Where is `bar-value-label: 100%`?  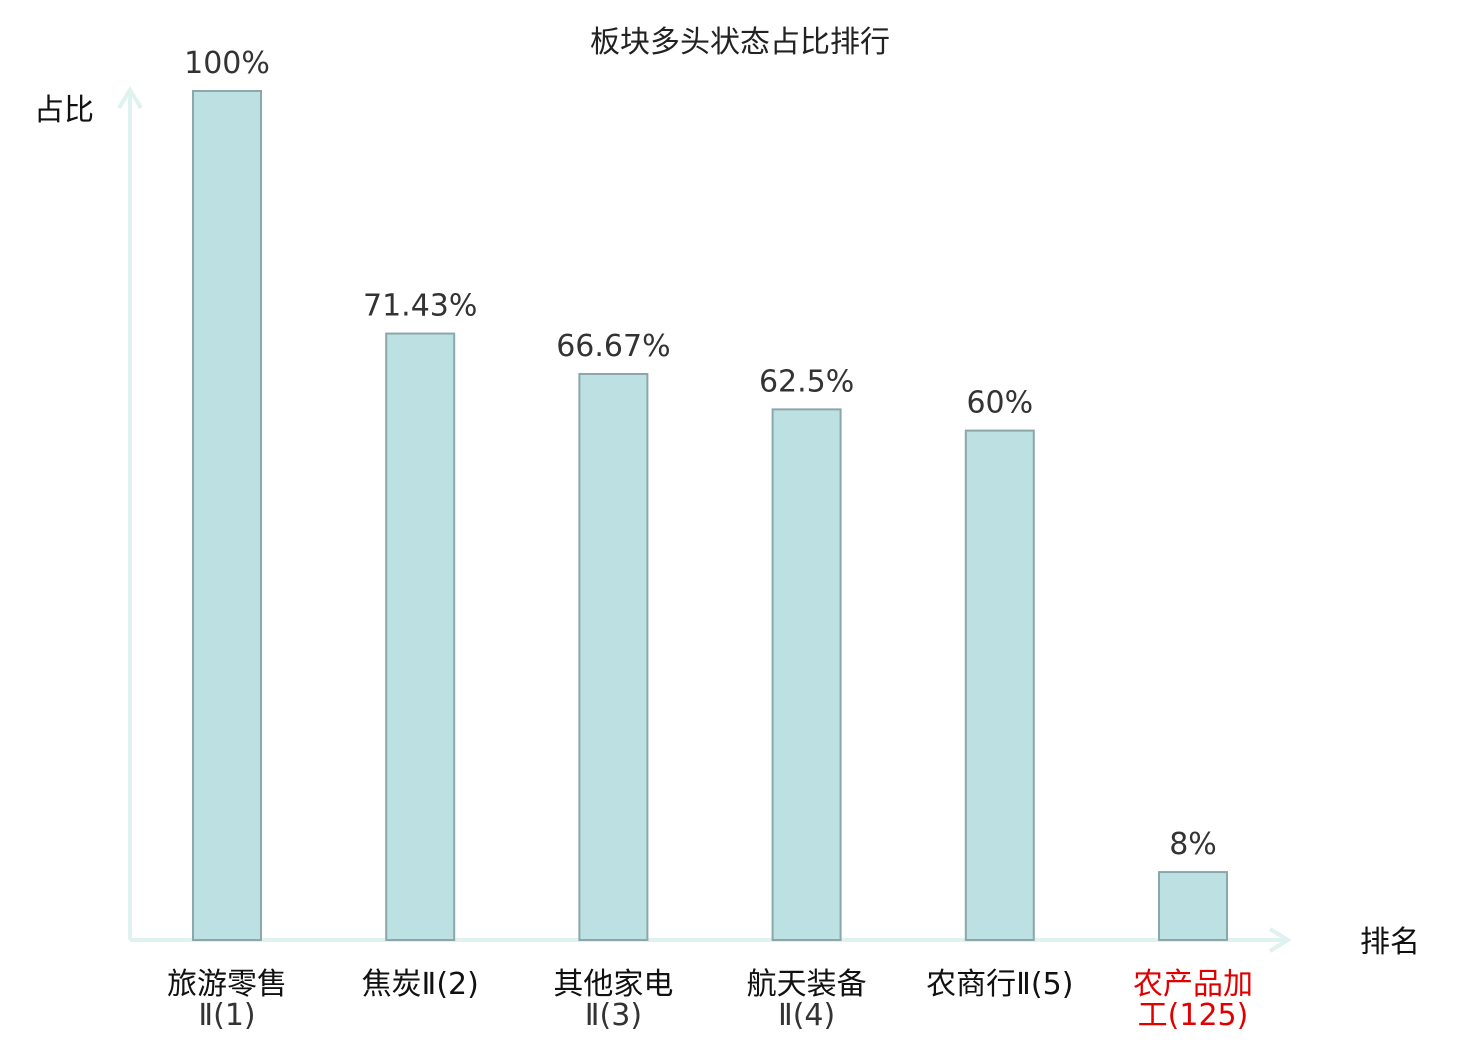 bar-value-label: 100% is located at coordinates (227, 63).